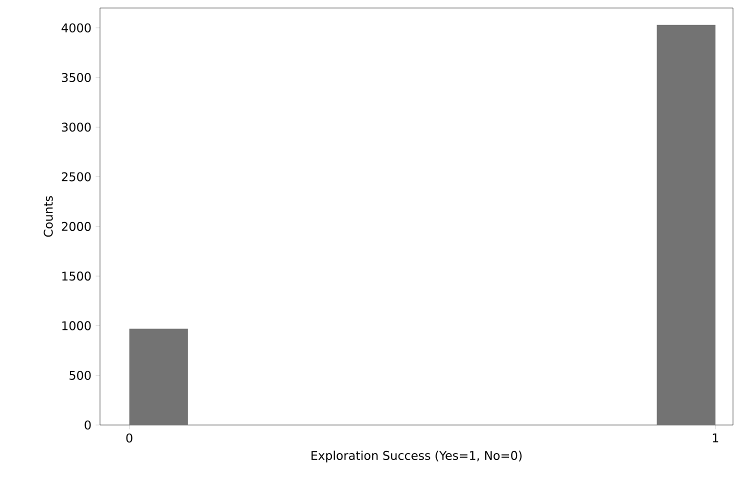 The image size is (734, 490). I want to click on y-tick-label: 2500, so click(76, 177).